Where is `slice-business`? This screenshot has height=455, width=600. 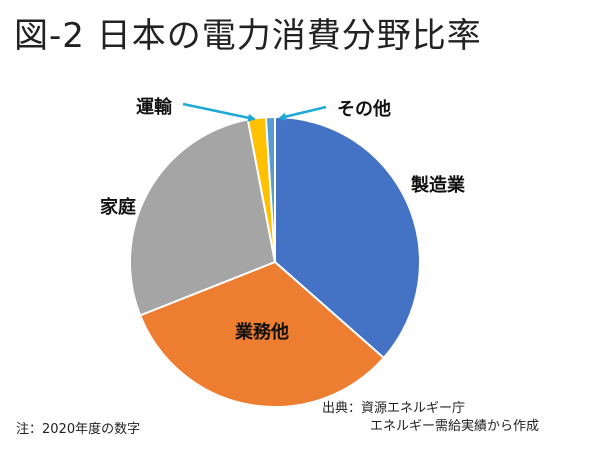 slice-business is located at coordinates (262, 334).